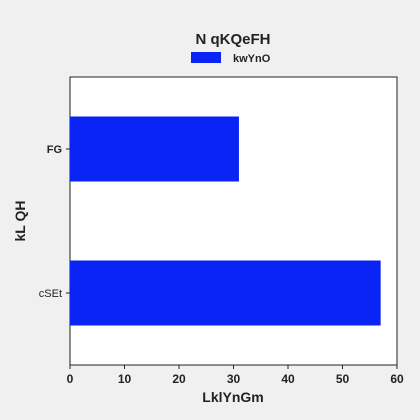 This screenshot has height=420, width=420. Describe the element at coordinates (343, 379) in the screenshot. I see `x-tick-label: 50` at that location.